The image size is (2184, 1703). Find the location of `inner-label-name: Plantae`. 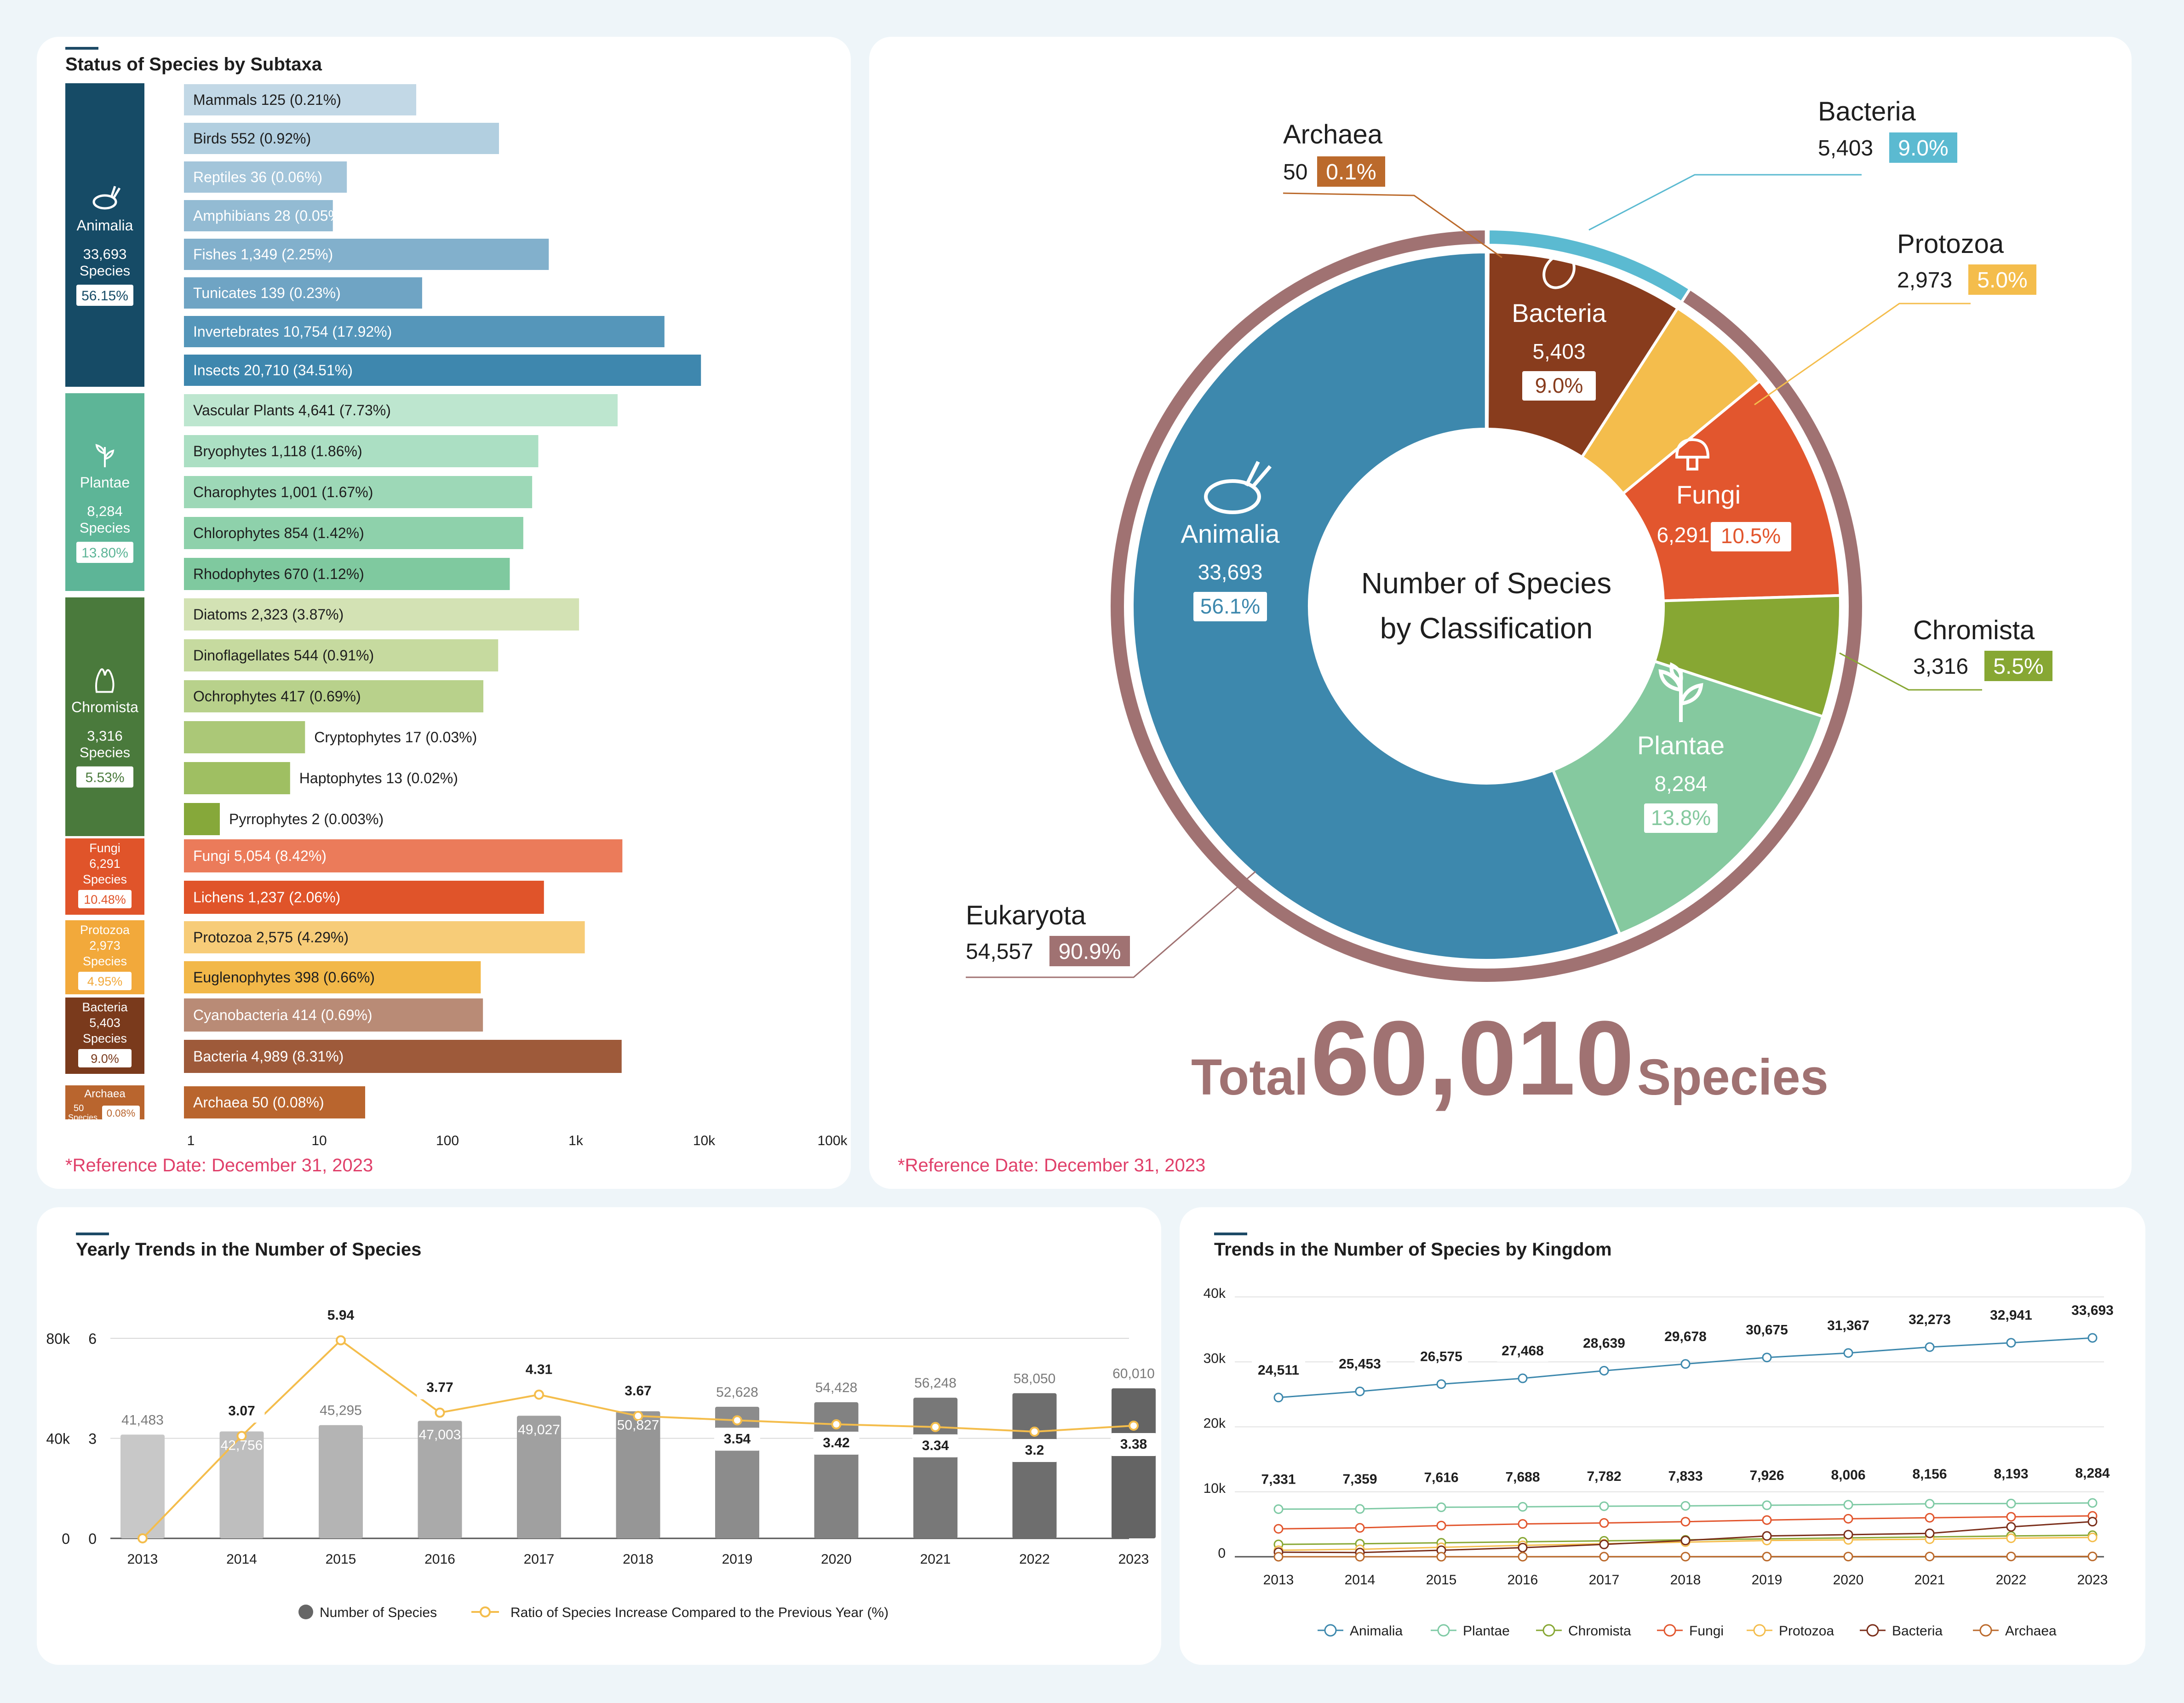

inner-label-name: Plantae is located at coordinates (1681, 745).